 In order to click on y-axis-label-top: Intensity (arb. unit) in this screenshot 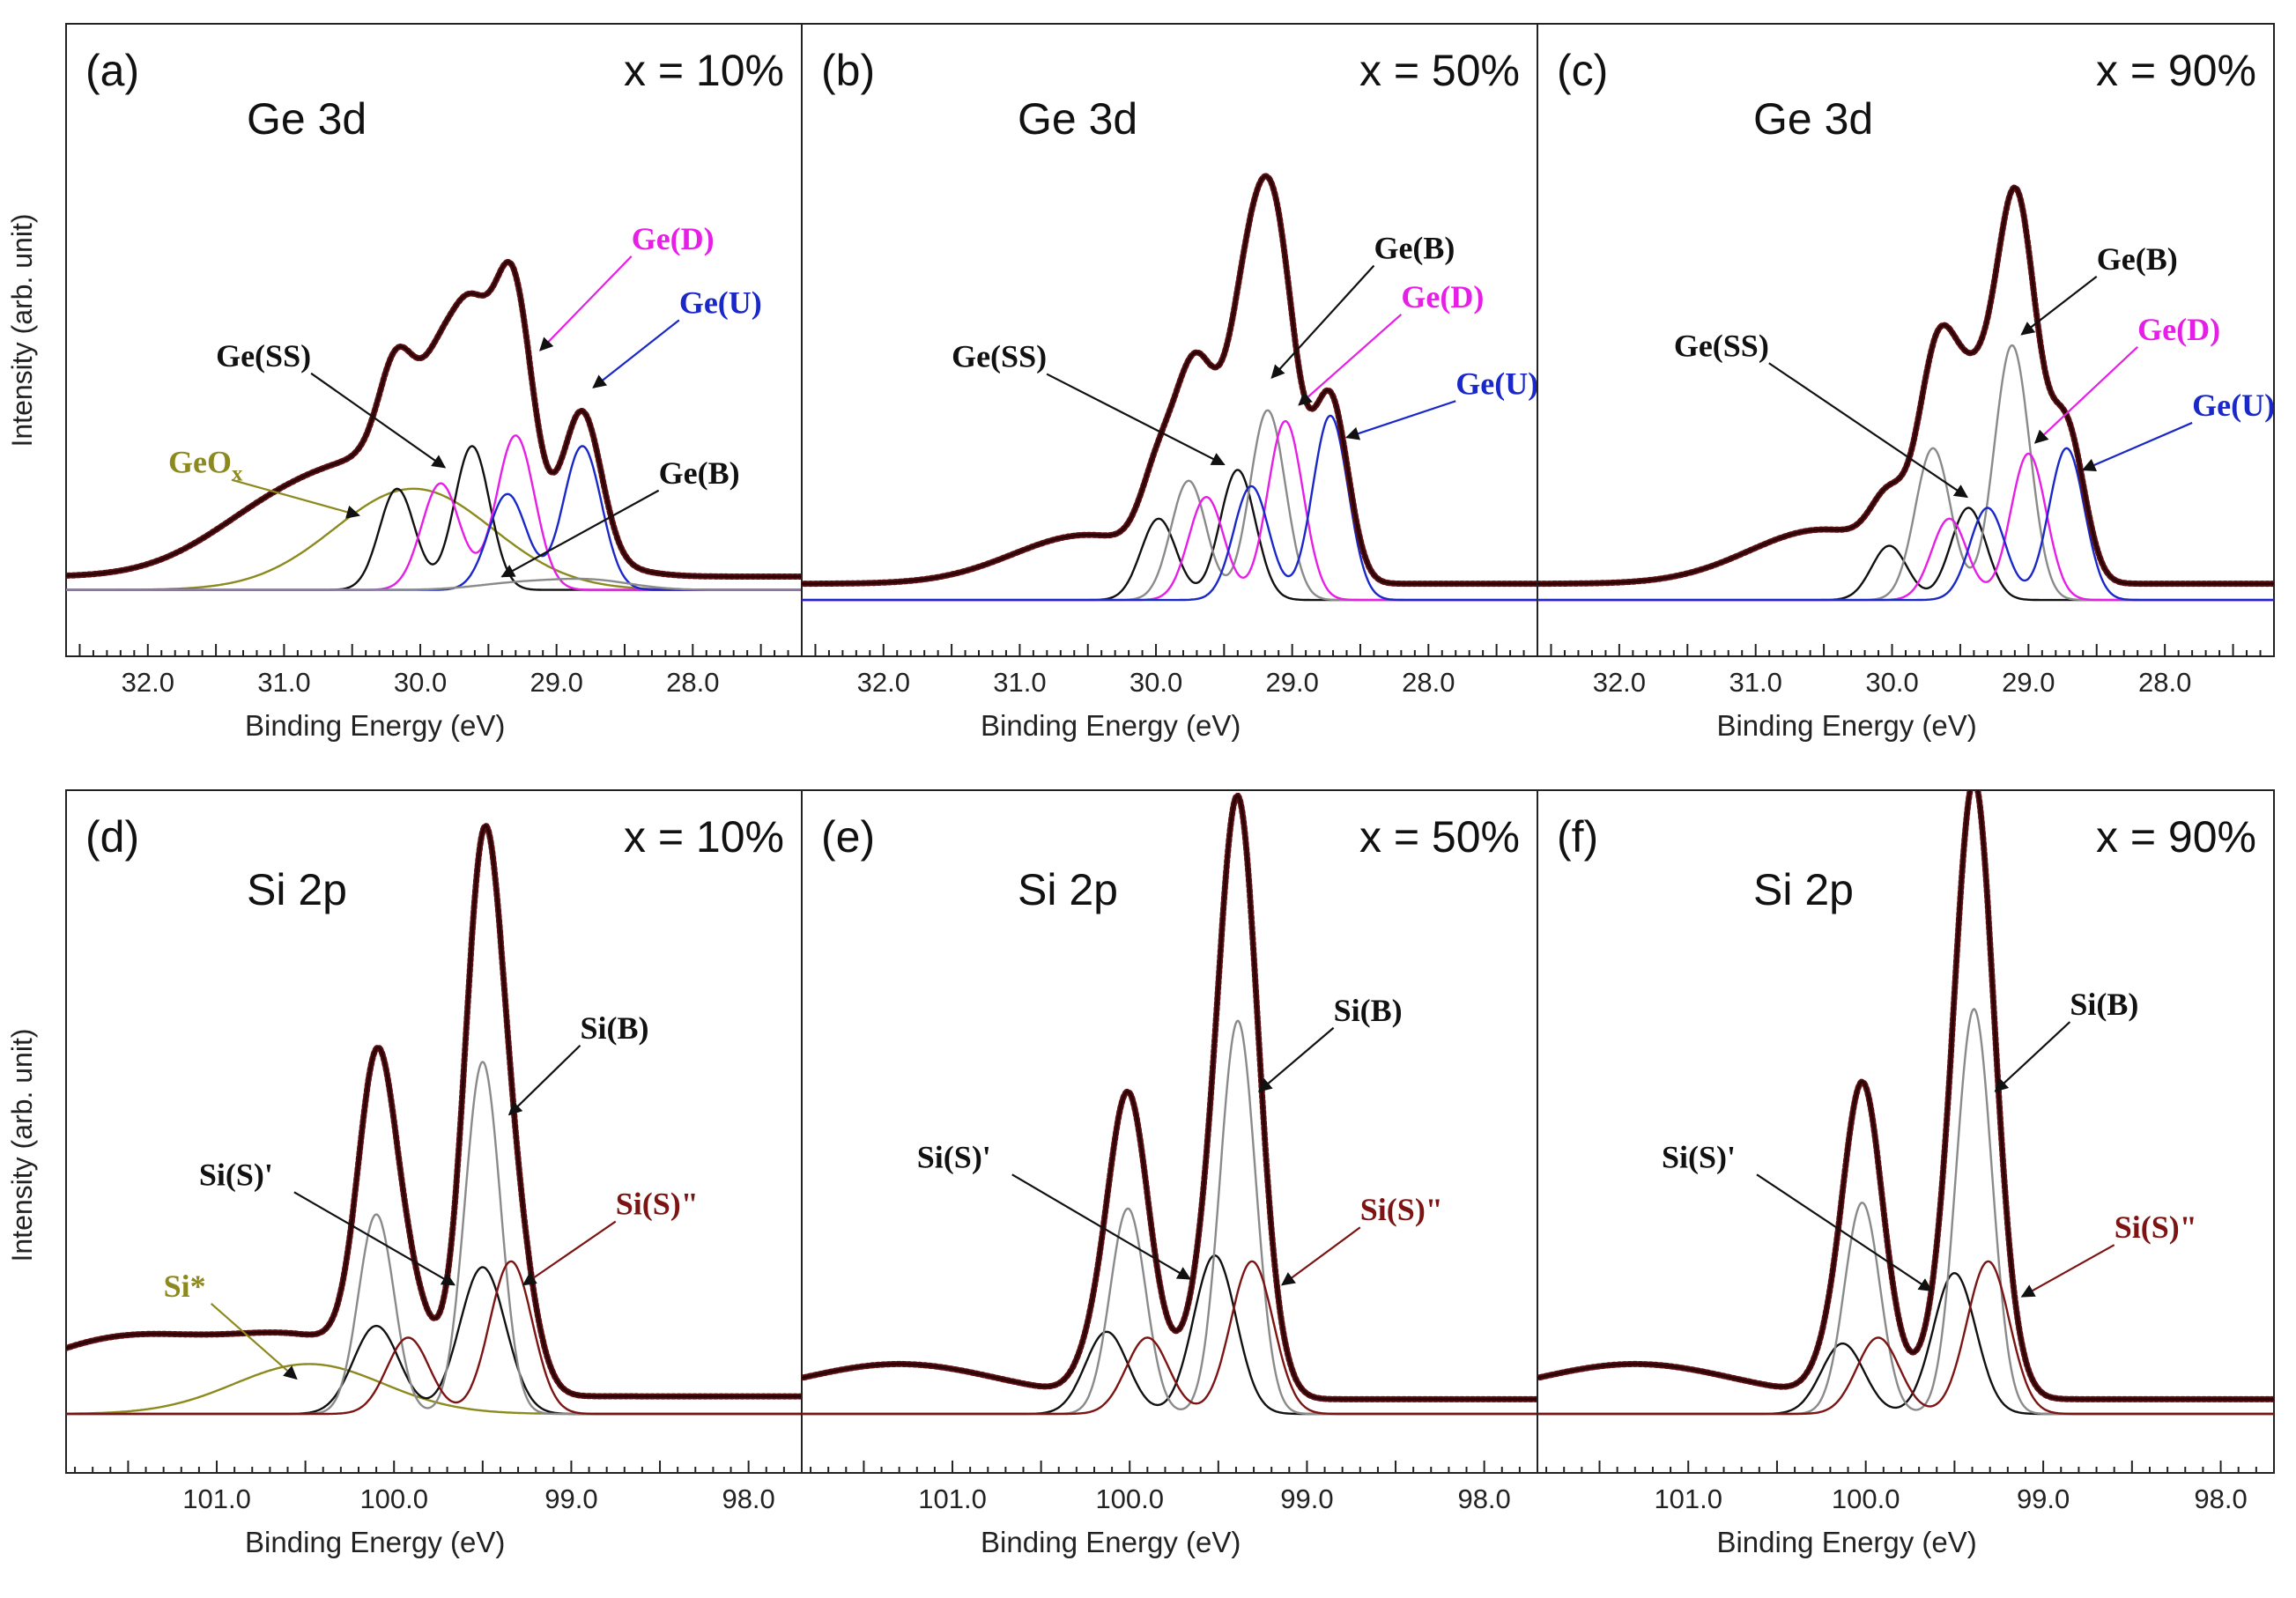, I will do `click(22, 331)`.